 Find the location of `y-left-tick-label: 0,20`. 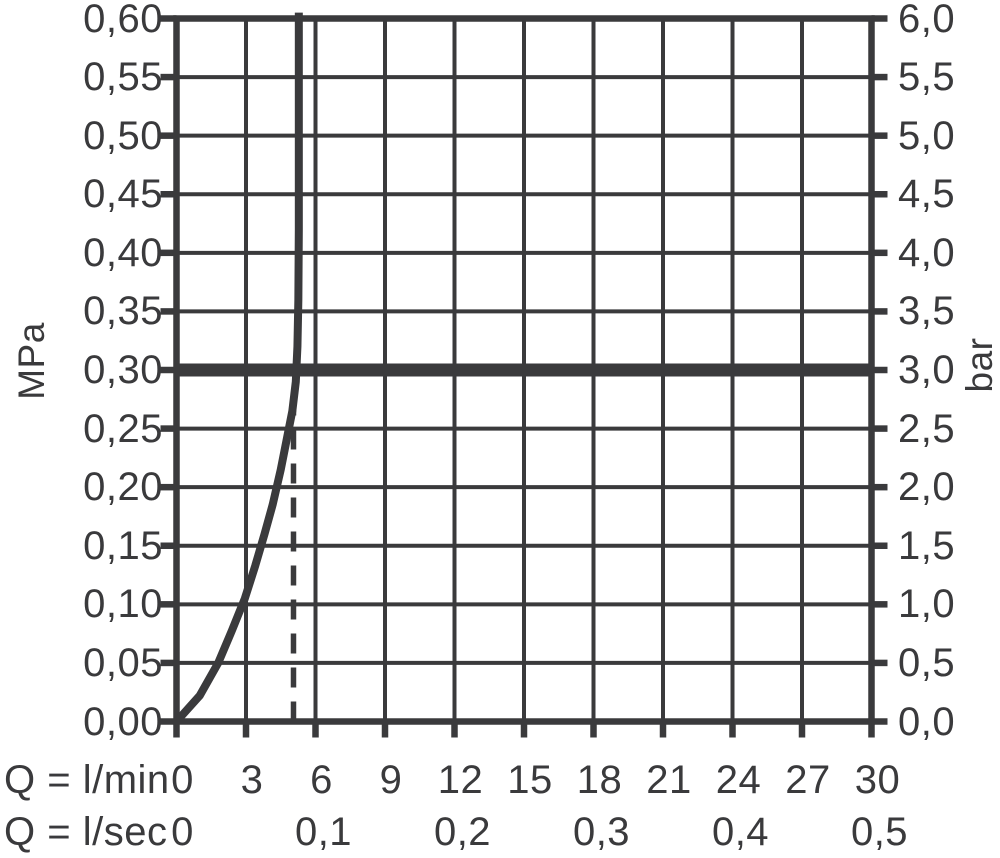

y-left-tick-label: 0,20 is located at coordinates (123, 487).